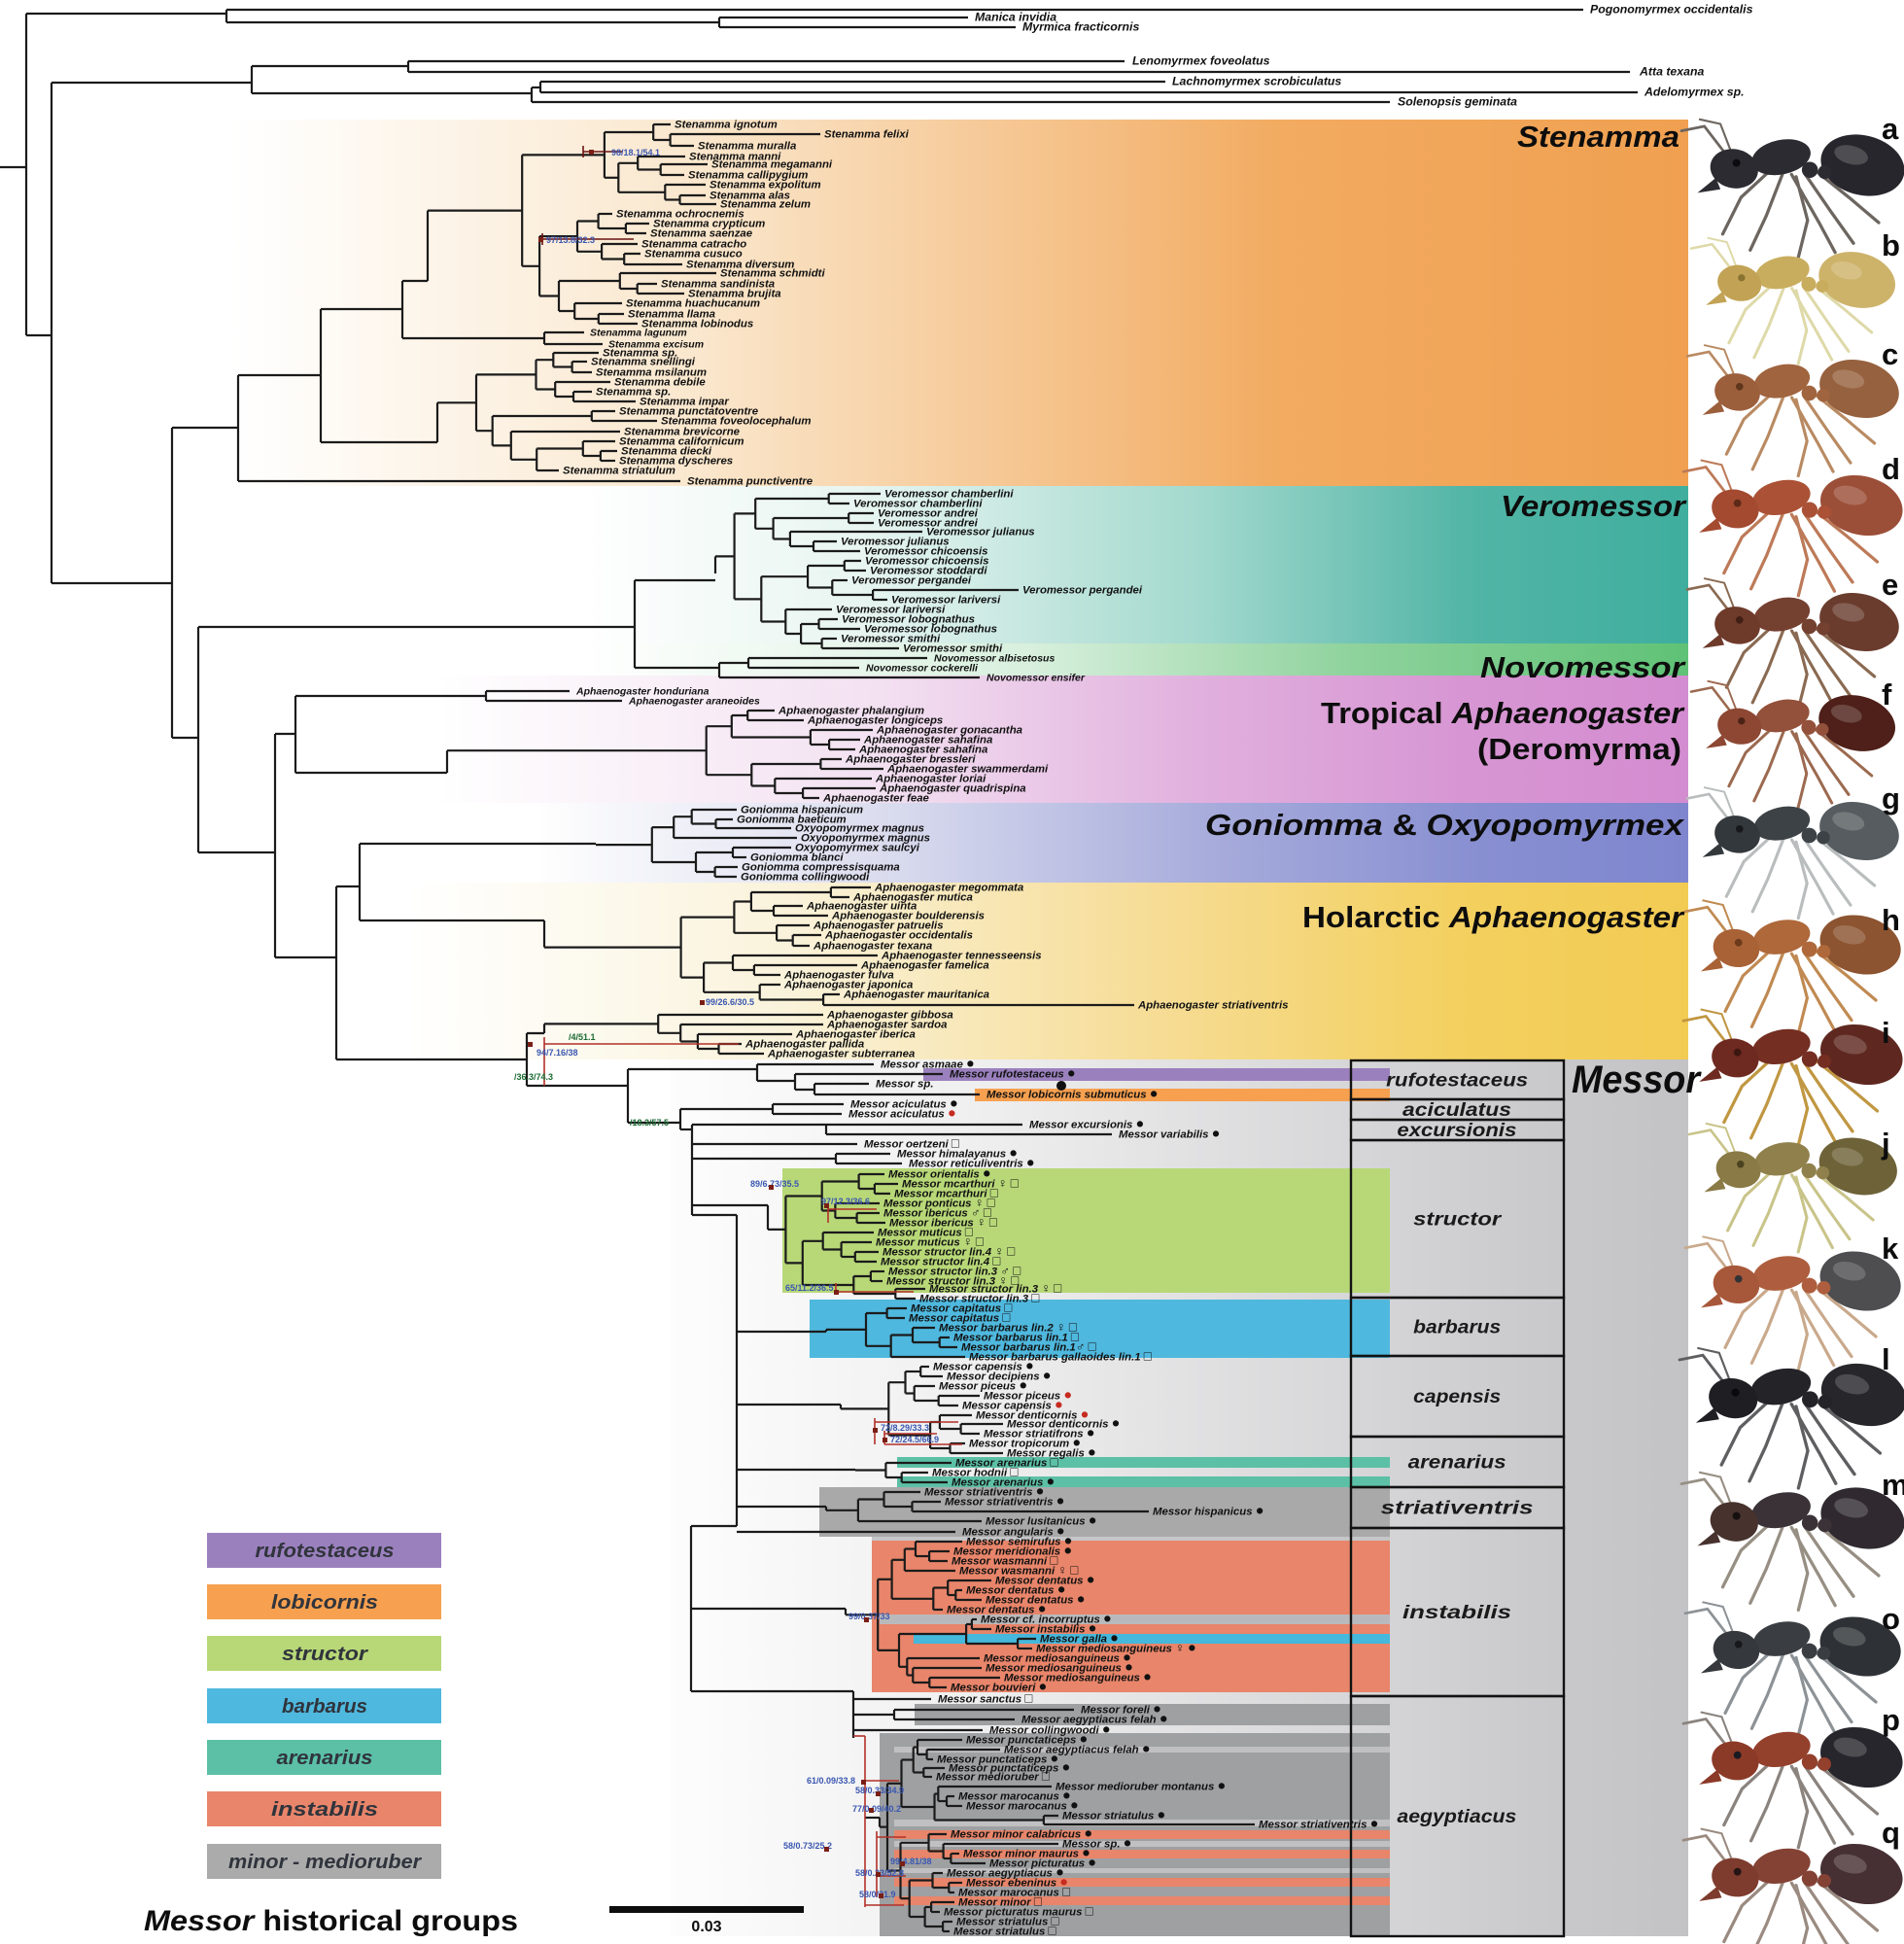  I want to click on svg-text: Aphaenogaster gonacantha, so click(949, 731).